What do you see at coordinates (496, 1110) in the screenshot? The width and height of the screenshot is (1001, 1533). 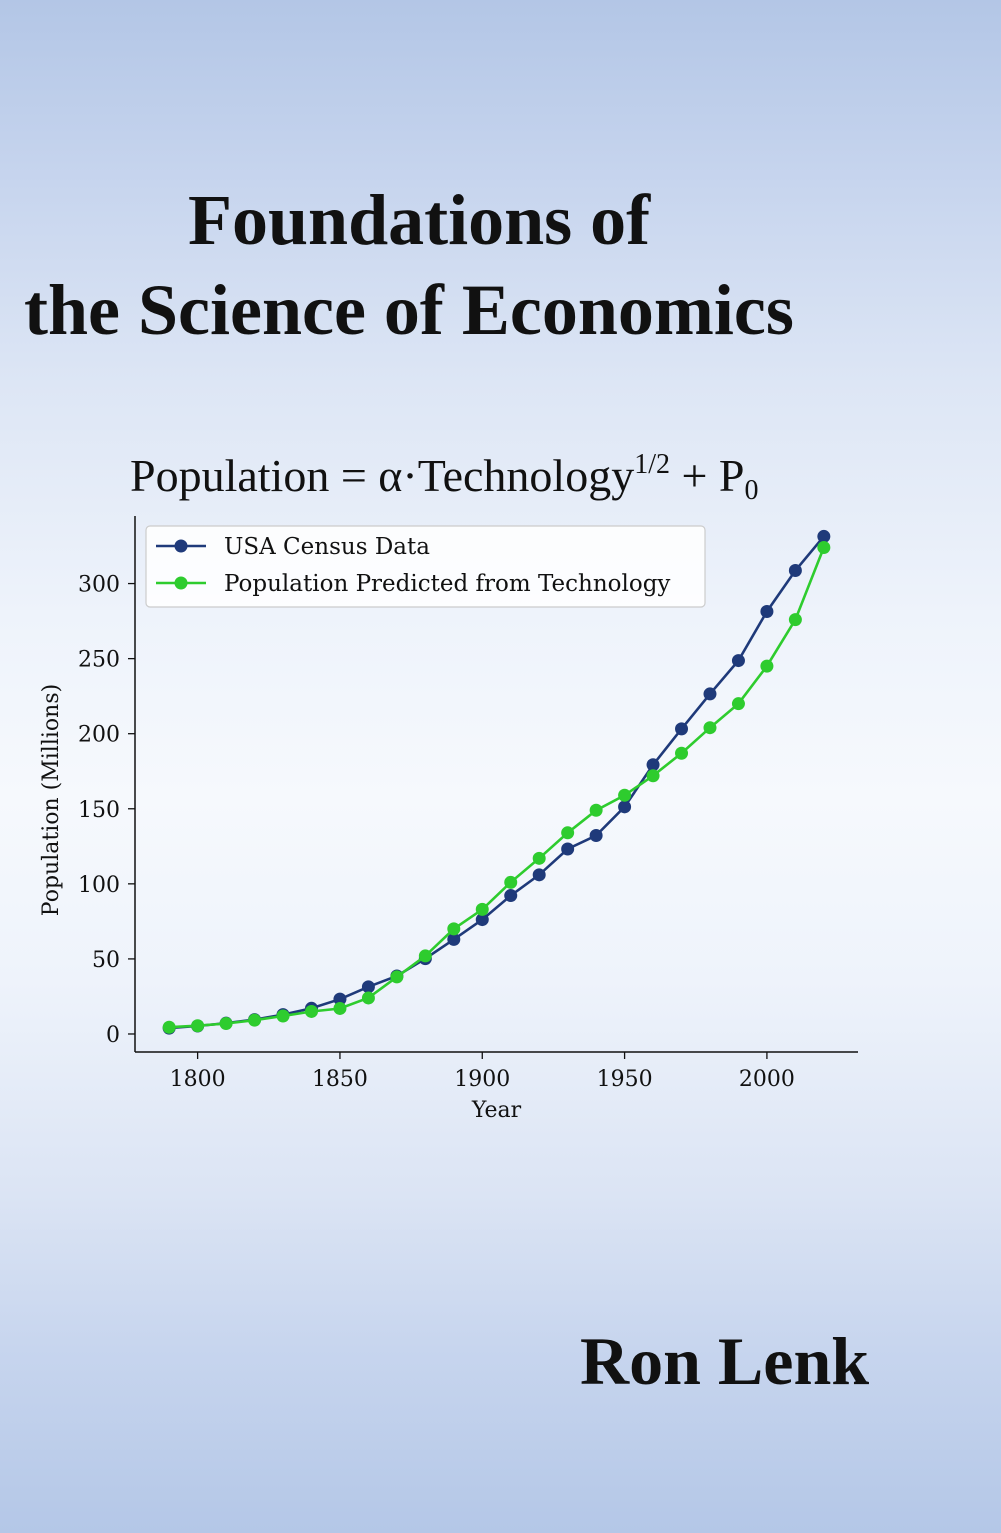 I see `x-axis-label: Year` at bounding box center [496, 1110].